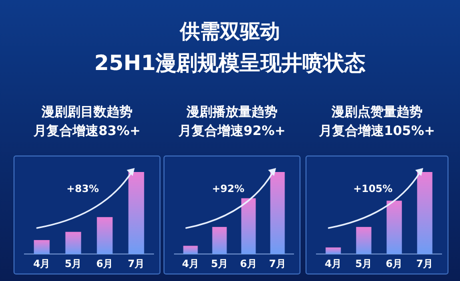 The image size is (460, 281). What do you see at coordinates (86, 131) in the screenshot?
I see `chart-subtitle: 月复合增速83%+` at bounding box center [86, 131].